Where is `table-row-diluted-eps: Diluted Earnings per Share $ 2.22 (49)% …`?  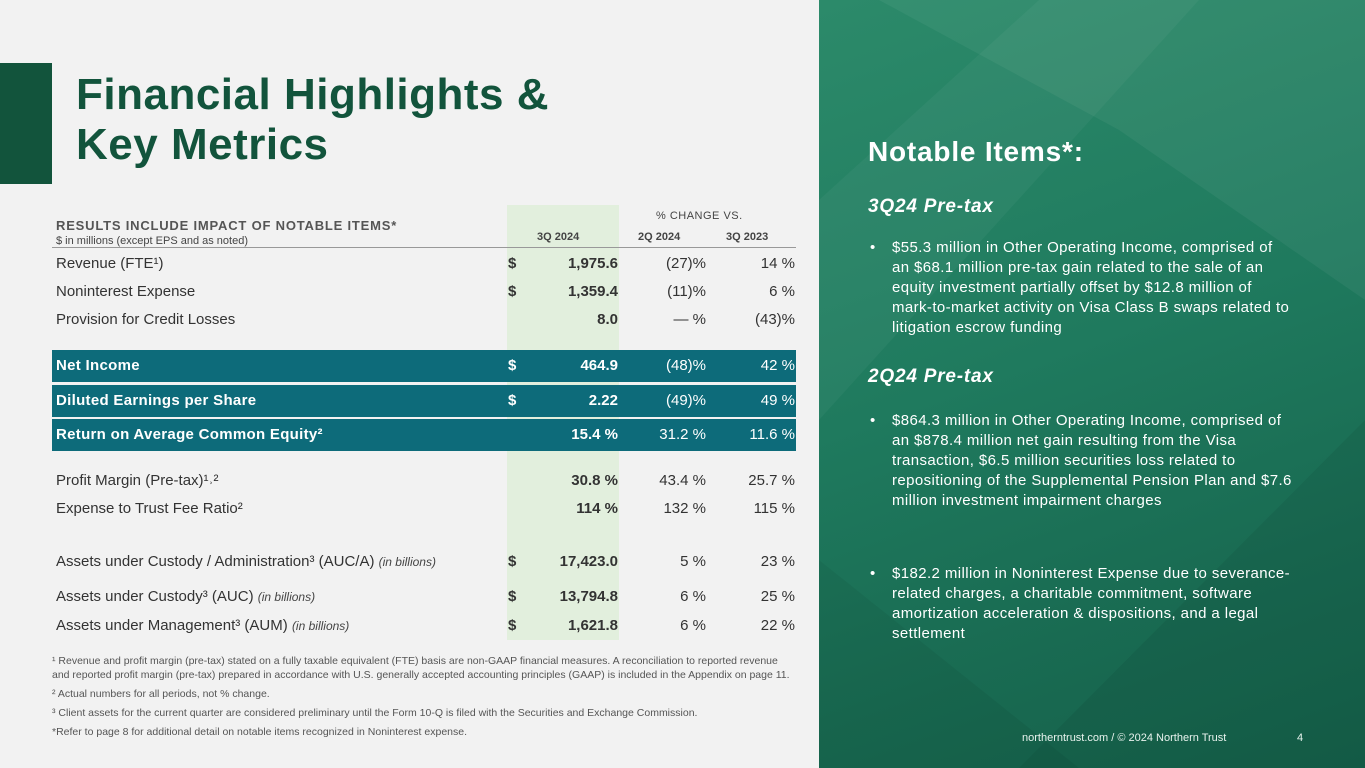
table-row-diluted-eps: Diluted Earnings per Share $ 2.22 (49)% … is located at coordinates (424, 401).